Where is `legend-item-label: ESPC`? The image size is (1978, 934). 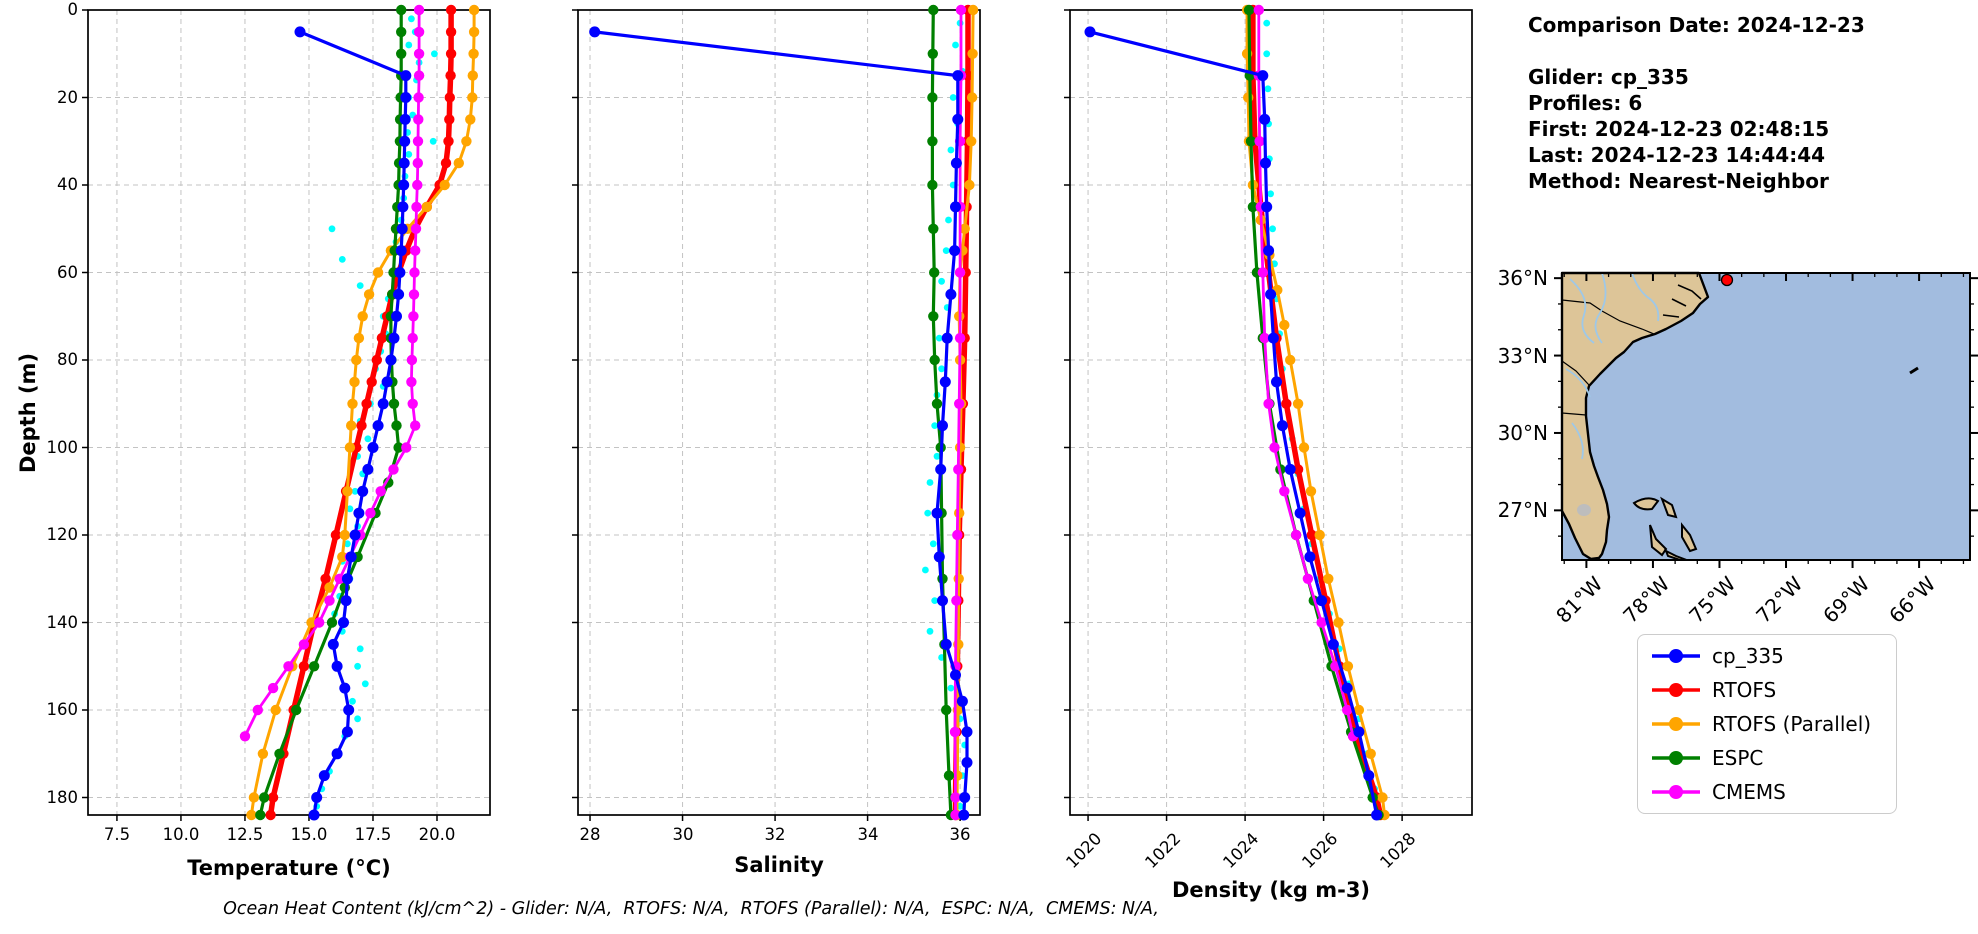 legend-item-label: ESPC is located at coordinates (1738, 758).